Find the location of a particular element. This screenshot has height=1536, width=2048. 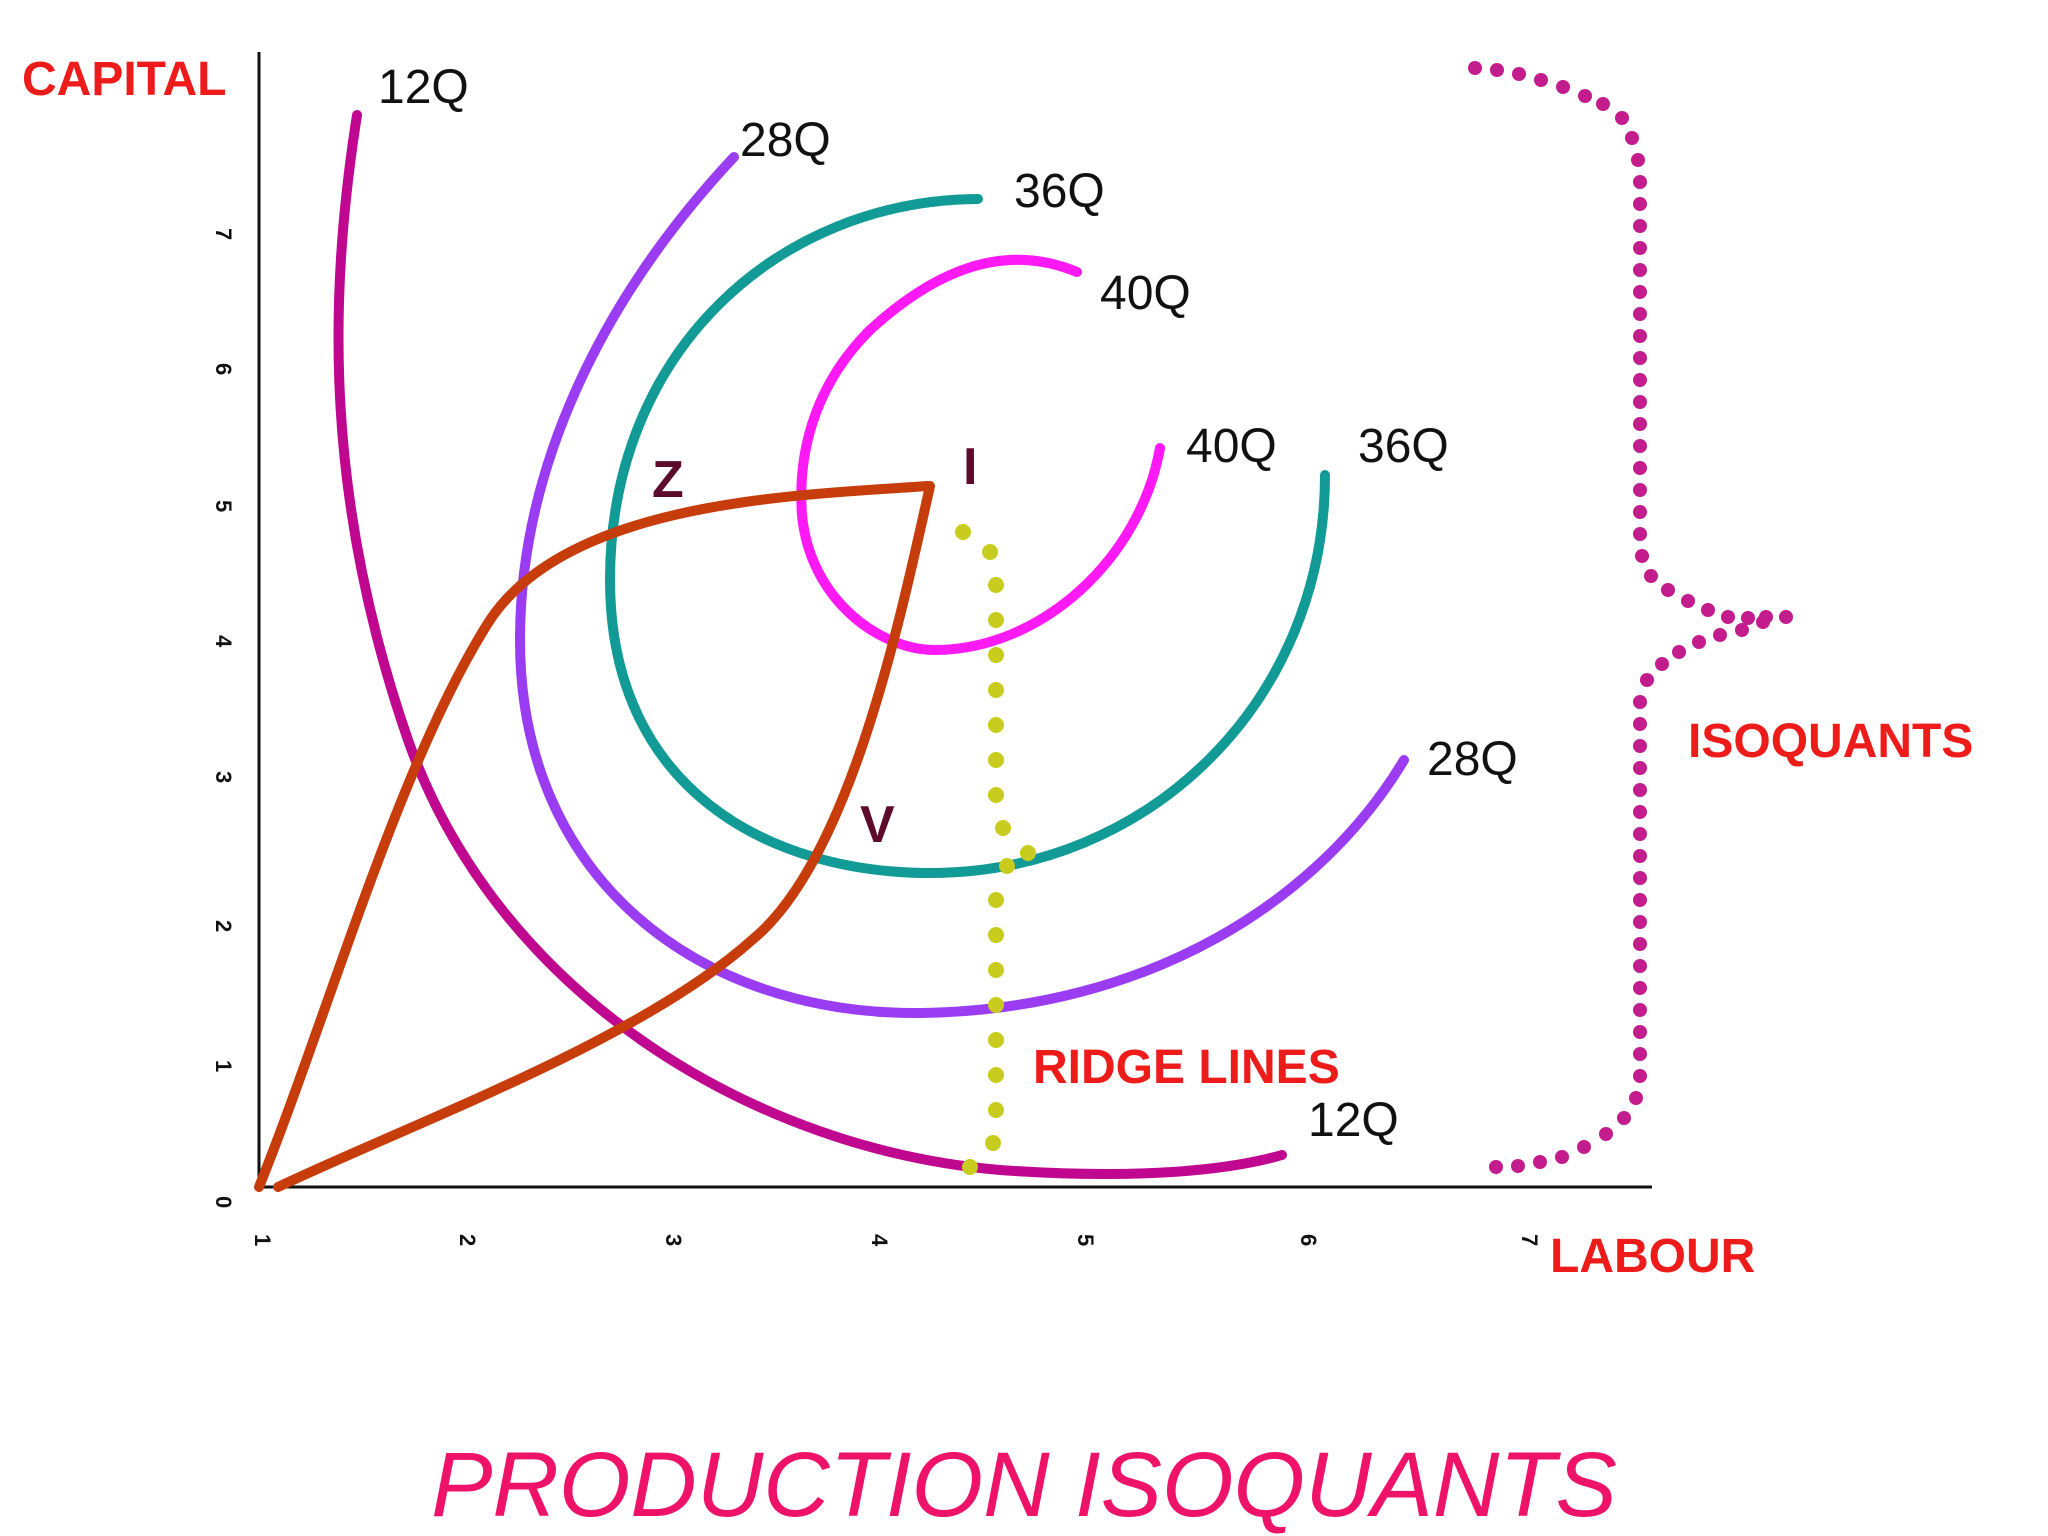

label-12q-bottom: 12Q is located at coordinates (1353, 1120).